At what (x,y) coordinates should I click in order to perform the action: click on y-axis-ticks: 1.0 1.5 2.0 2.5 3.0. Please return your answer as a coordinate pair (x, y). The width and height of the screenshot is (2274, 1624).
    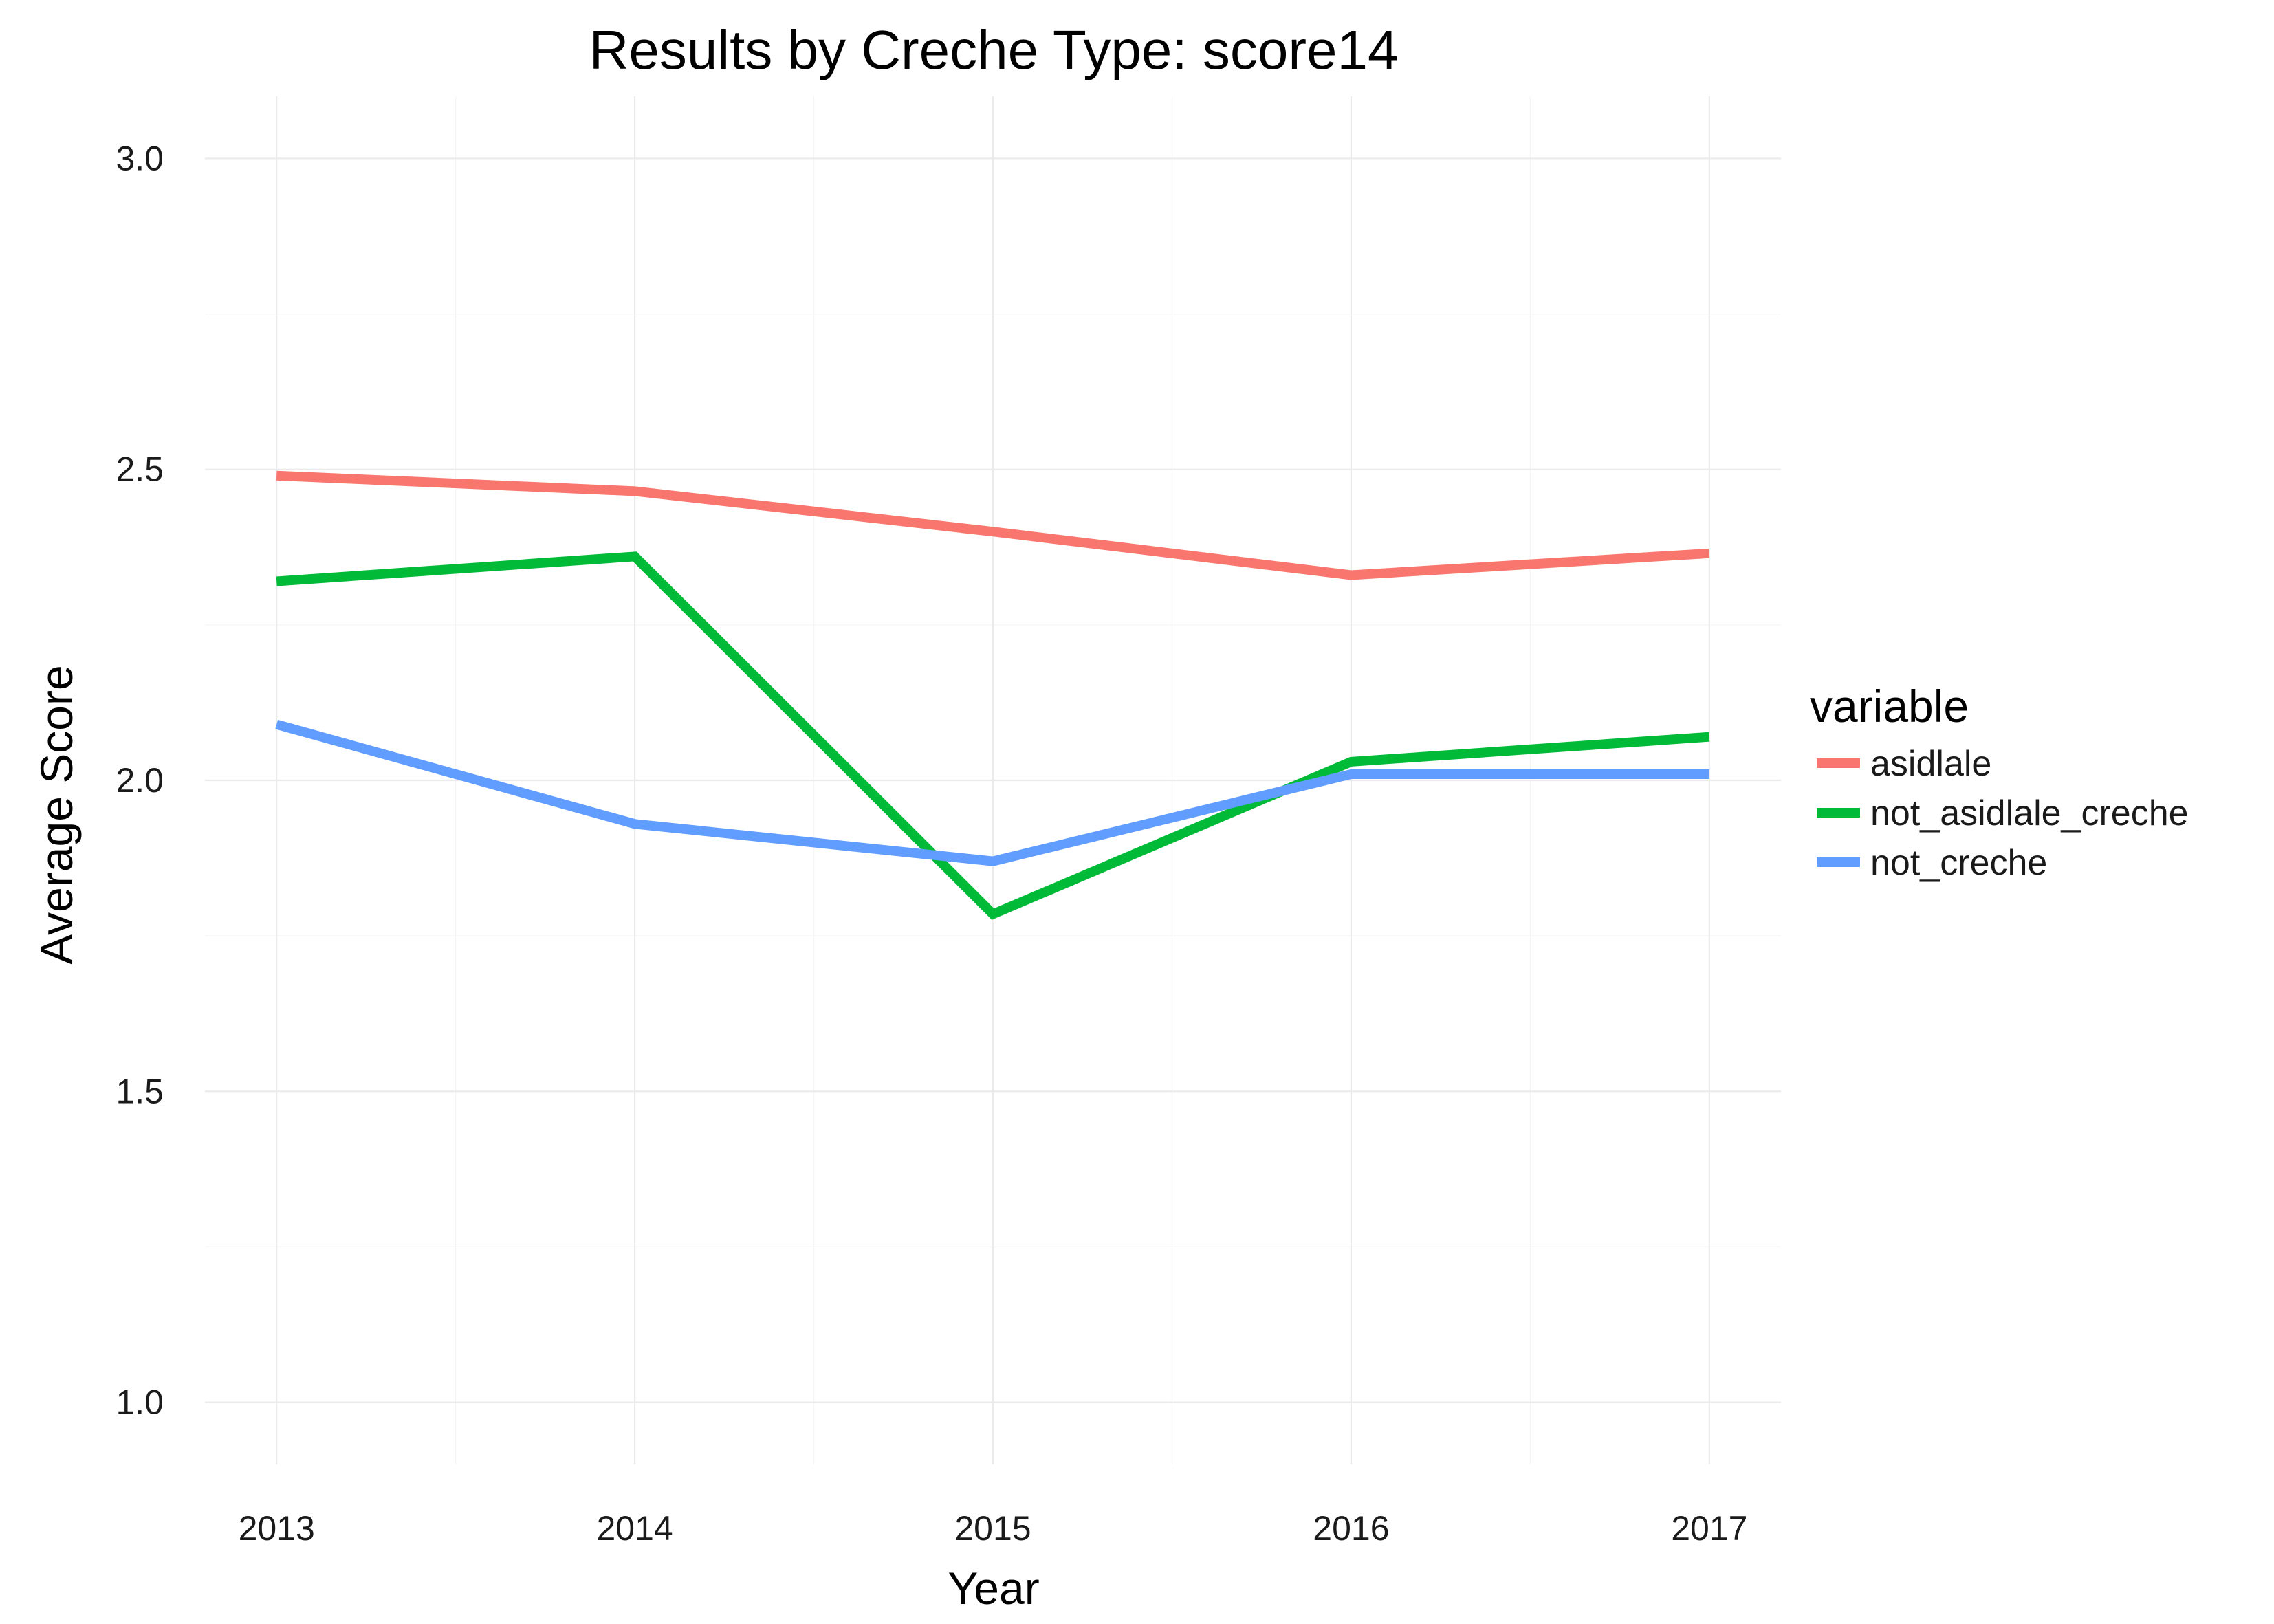
    Looking at the image, I should click on (140, 780).